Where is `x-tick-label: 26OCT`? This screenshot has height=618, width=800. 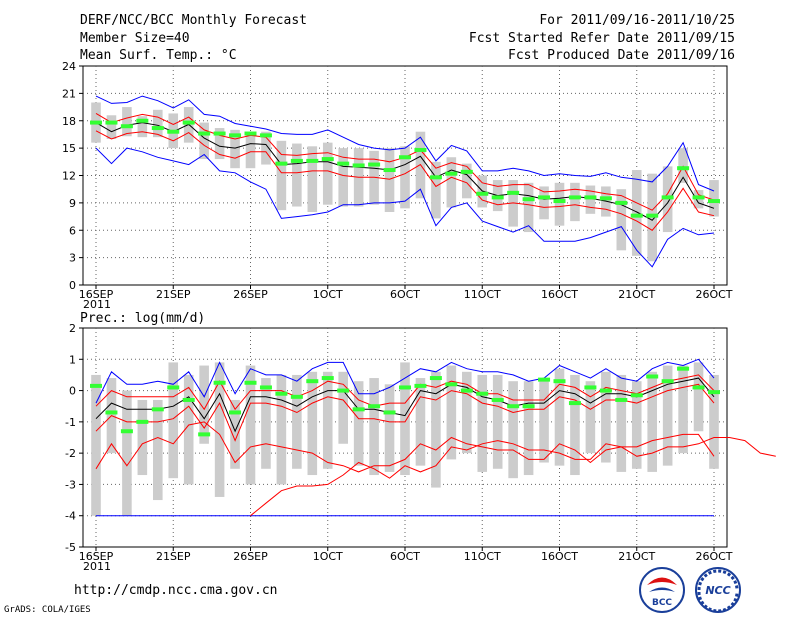 x-tick-label: 26OCT is located at coordinates (713, 556).